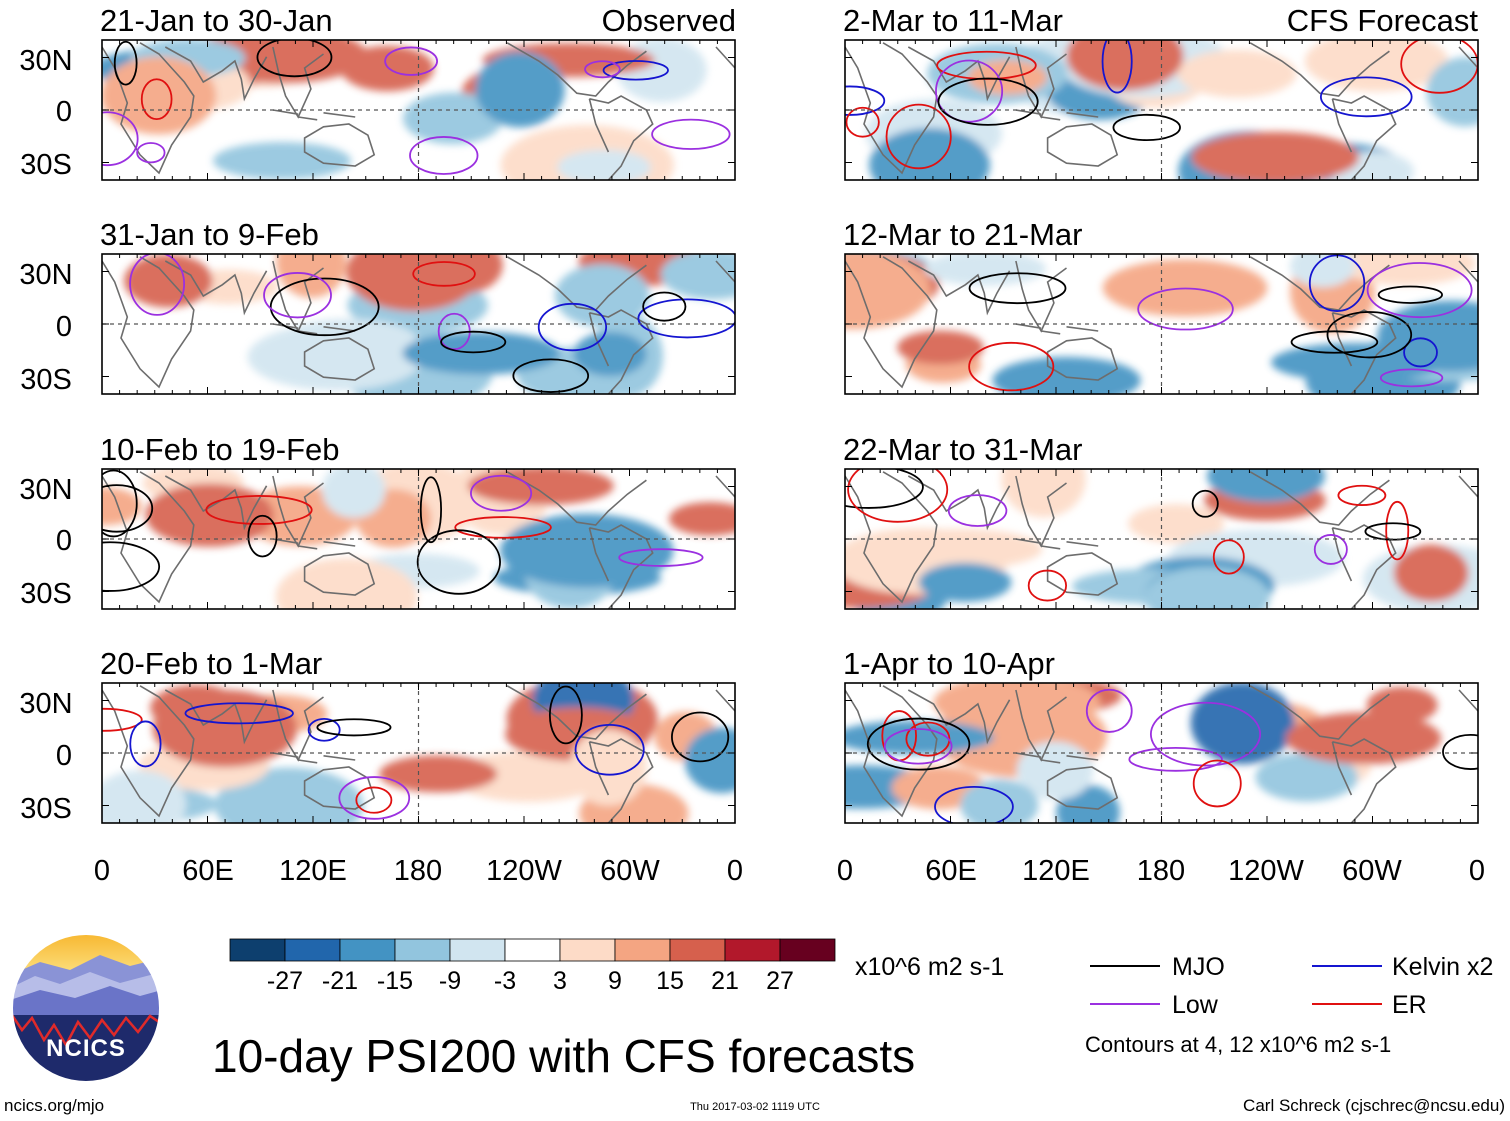 The image size is (1510, 1121). Describe the element at coordinates (962, 234) in the screenshot. I see `panel-title-fcst-2: 12-Mar to 21-Mar` at that location.